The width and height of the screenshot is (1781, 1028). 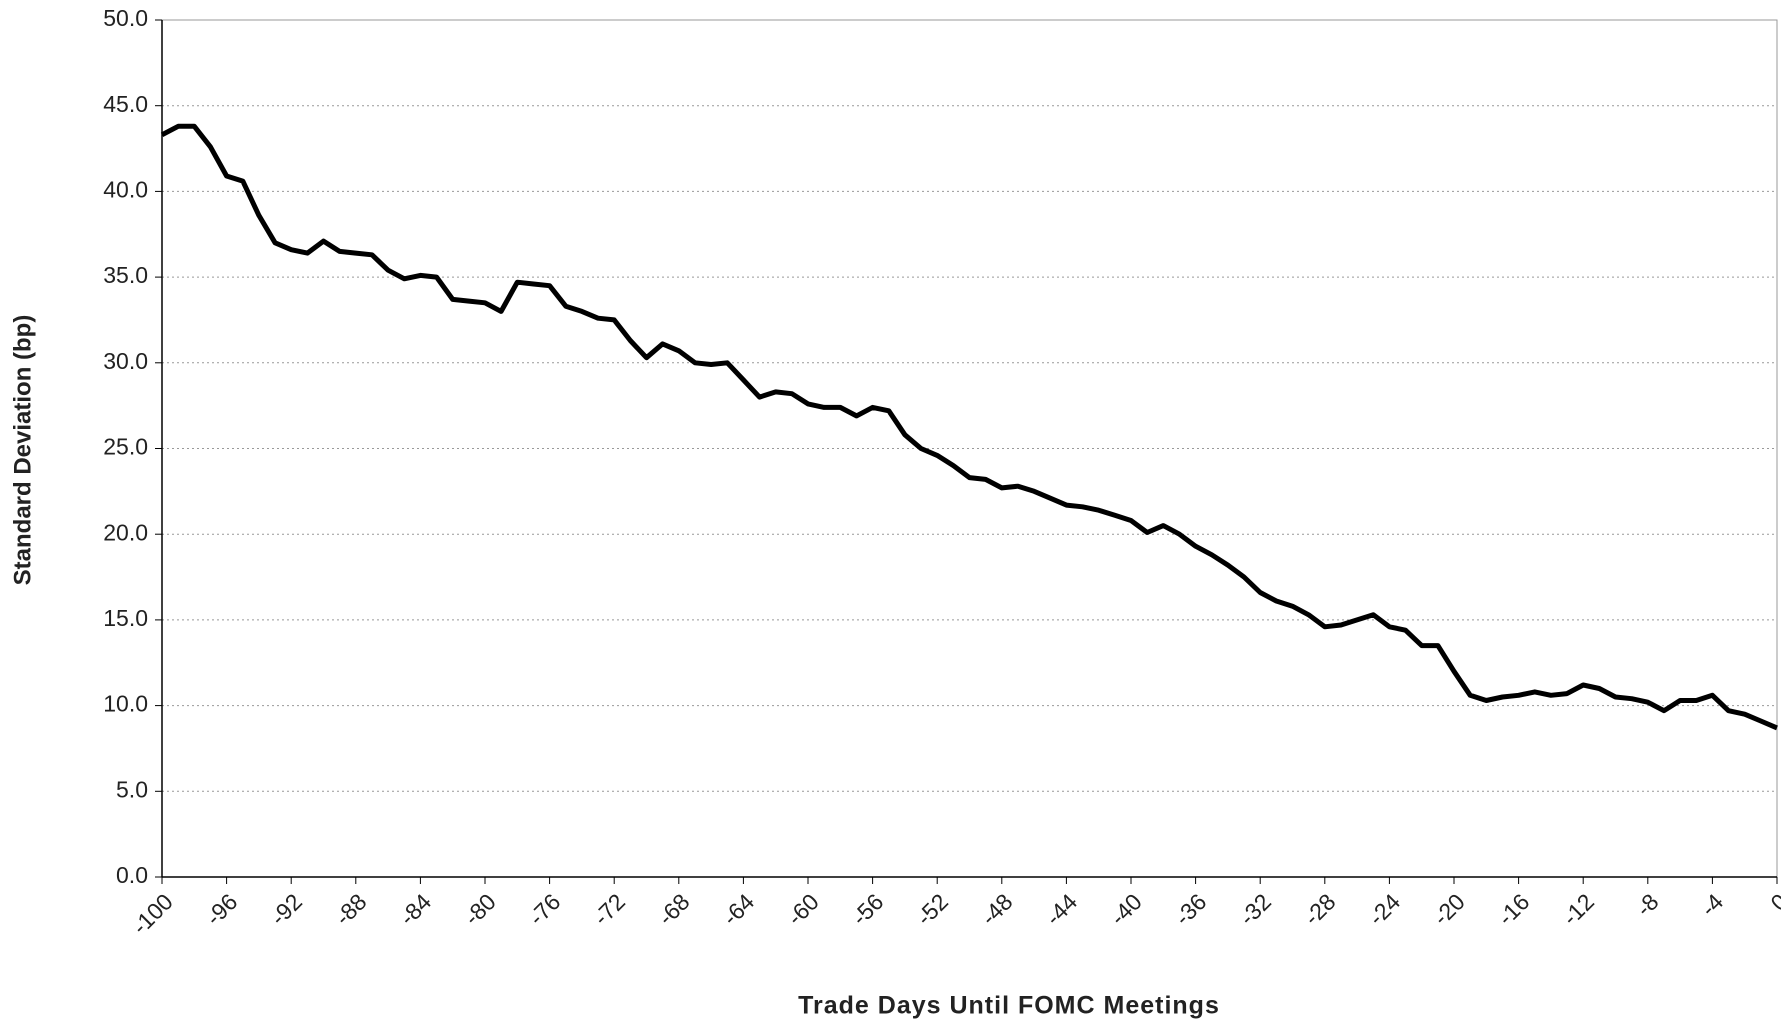 I want to click on y-tick-label: 40.0, so click(x=125, y=189).